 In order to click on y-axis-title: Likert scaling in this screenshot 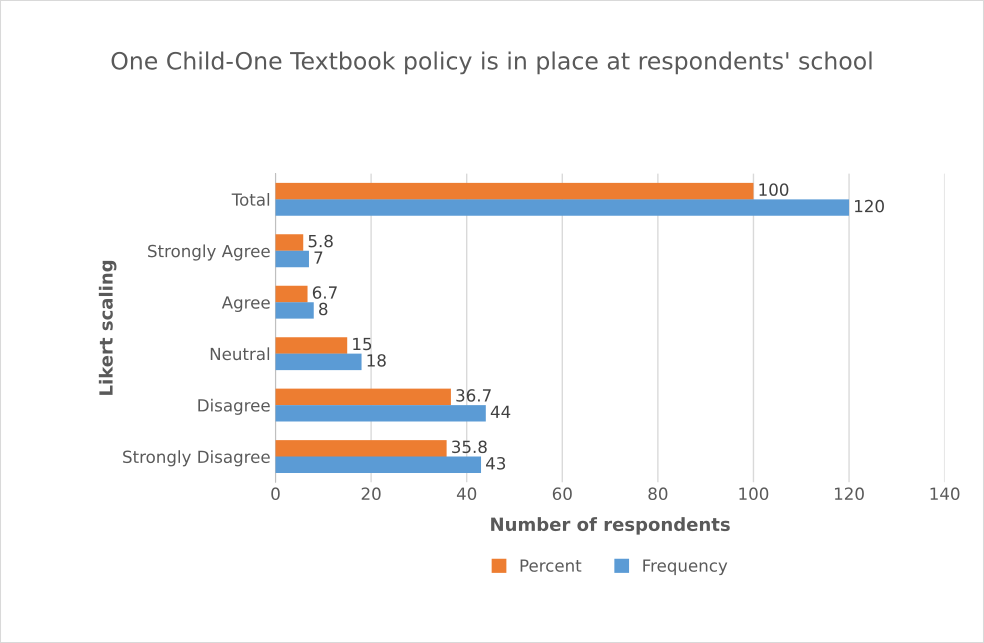, I will do `click(107, 327)`.